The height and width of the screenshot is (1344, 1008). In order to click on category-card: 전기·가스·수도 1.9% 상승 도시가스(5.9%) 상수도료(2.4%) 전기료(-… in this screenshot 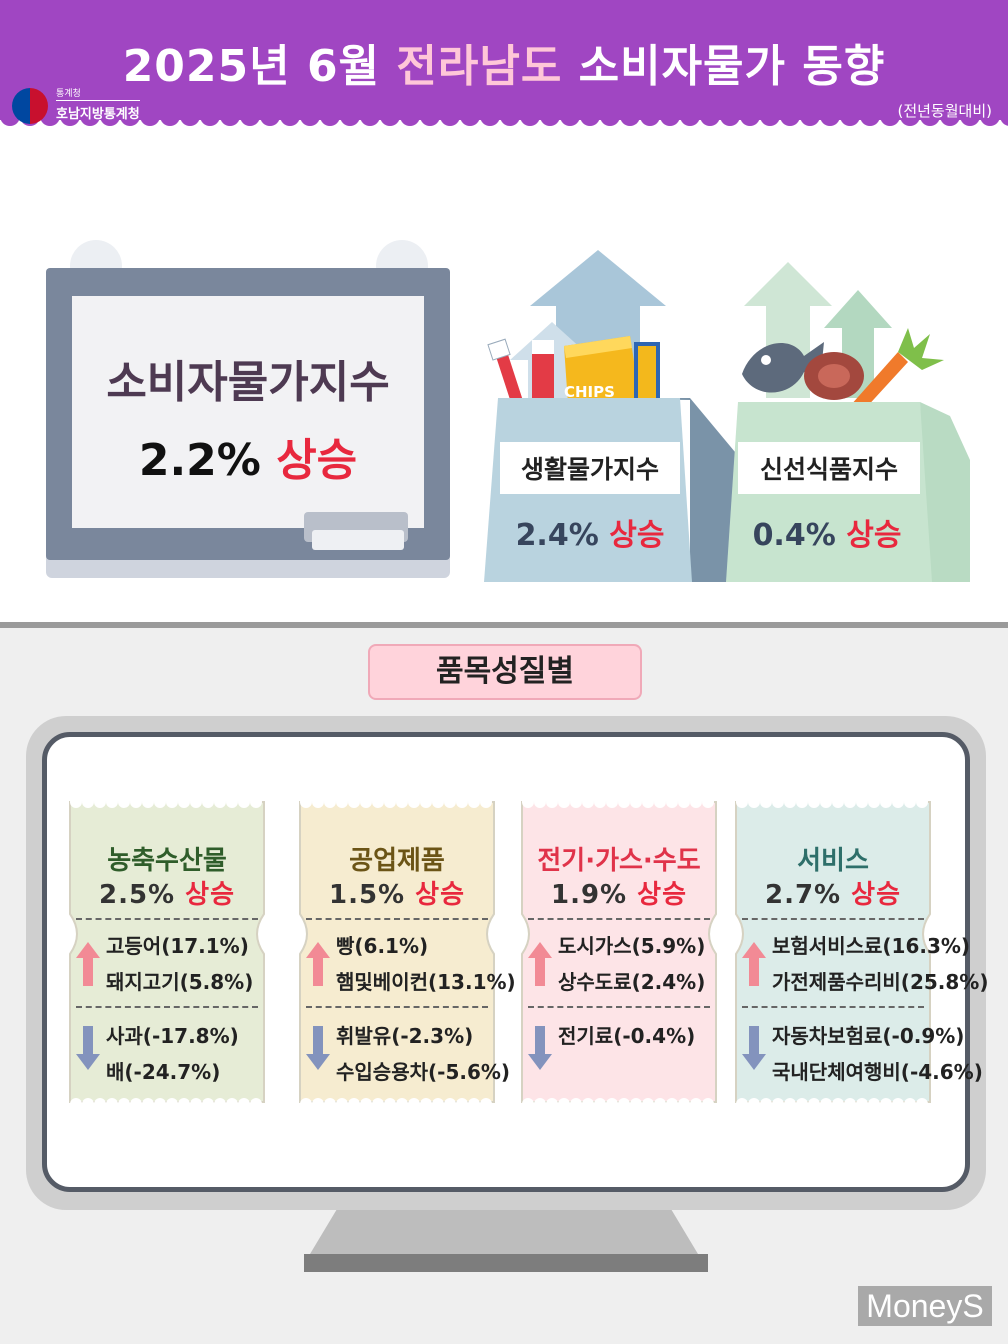, I will do `click(619, 952)`.